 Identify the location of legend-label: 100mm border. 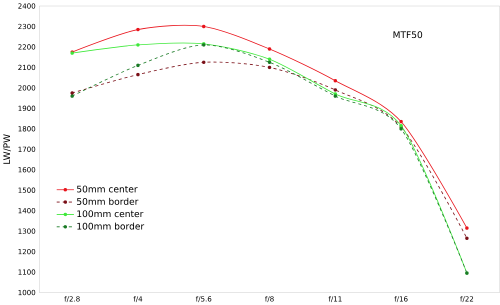
(110, 226).